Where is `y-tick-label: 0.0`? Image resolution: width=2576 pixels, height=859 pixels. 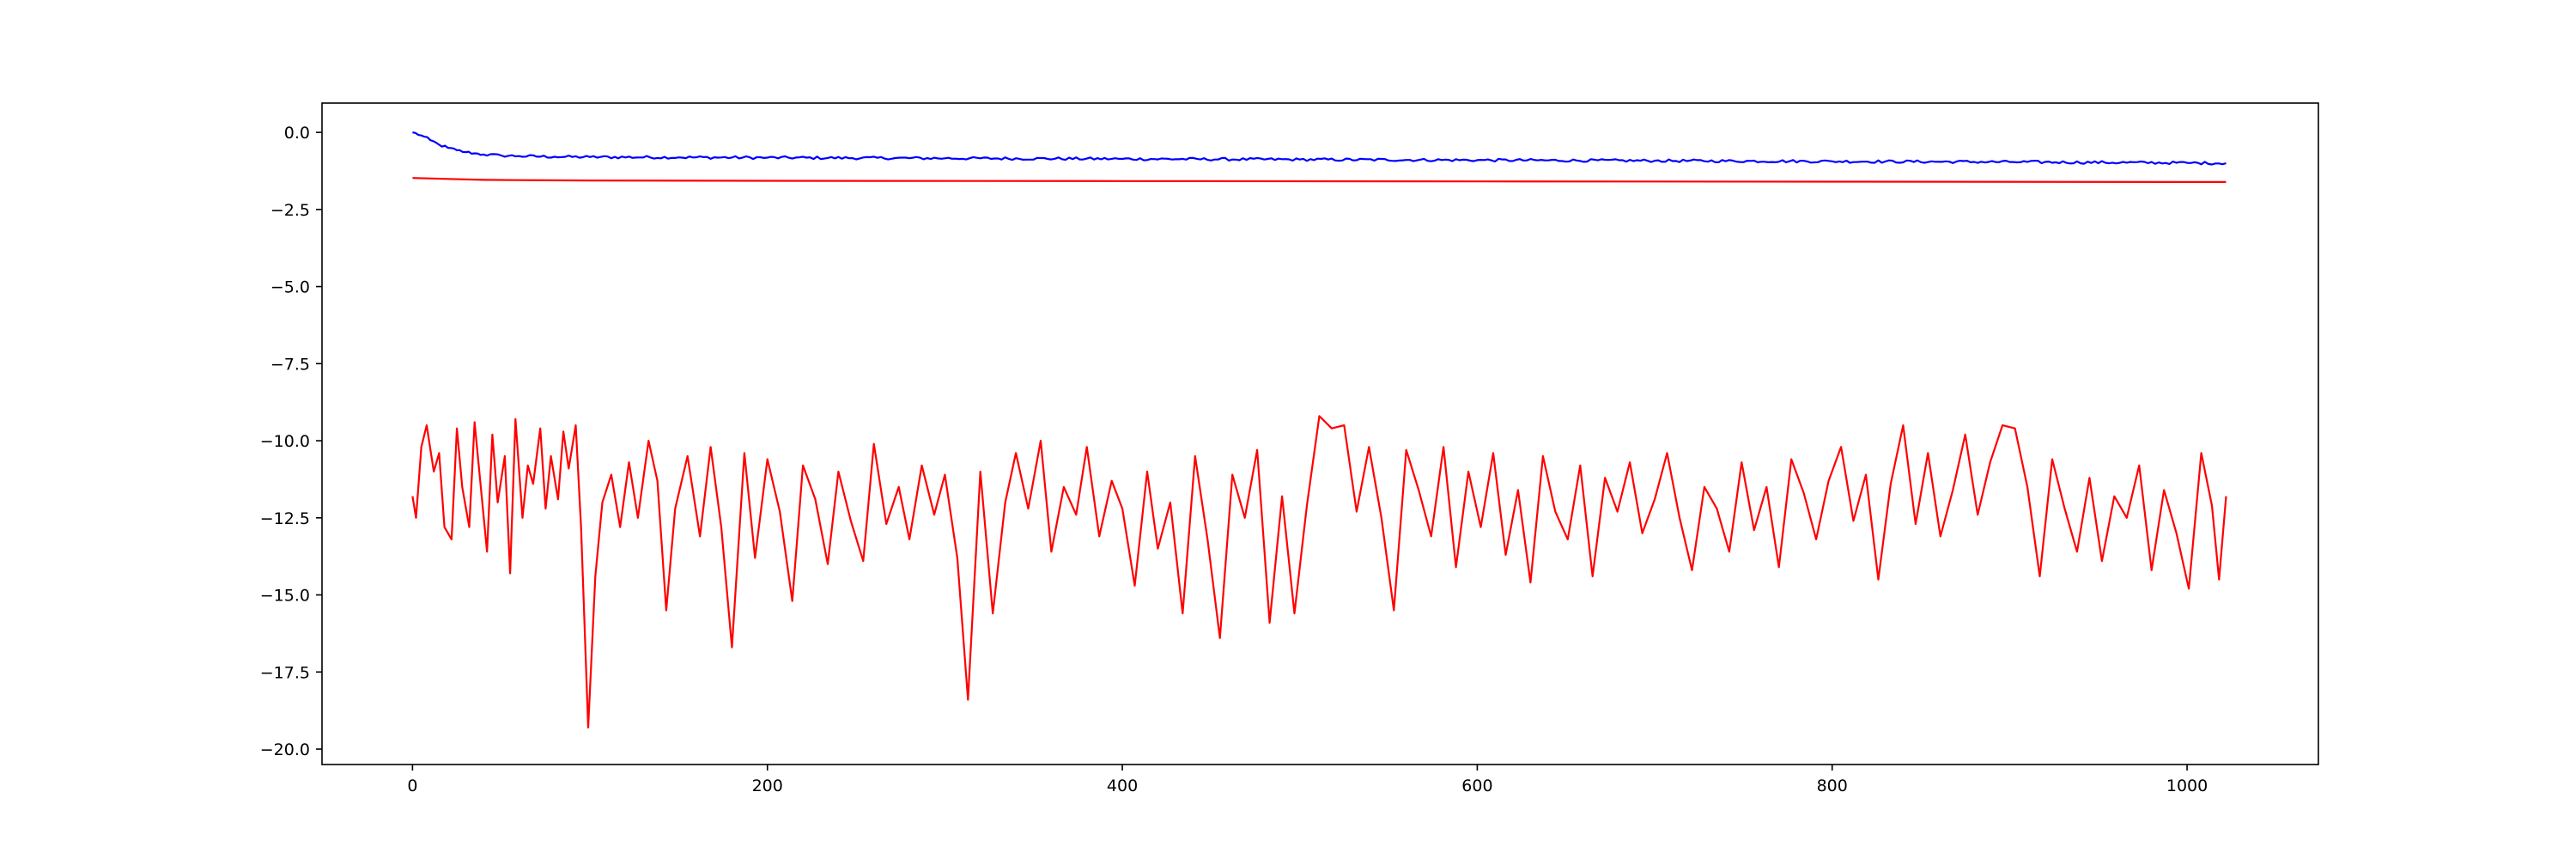 y-tick-label: 0.0 is located at coordinates (297, 133).